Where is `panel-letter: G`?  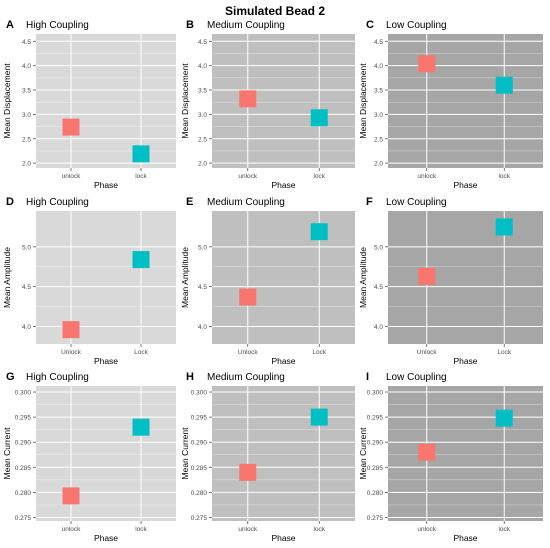
panel-letter: G is located at coordinates (10, 377).